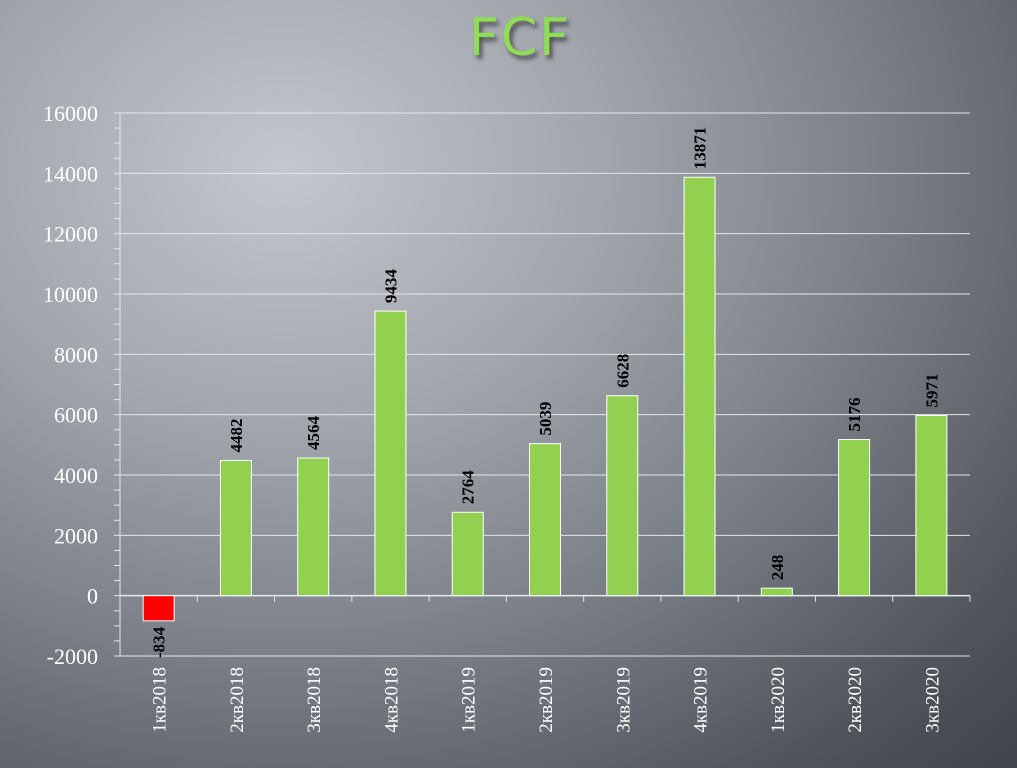  What do you see at coordinates (76, 415) in the screenshot?
I see `y-tick-label: 6000` at bounding box center [76, 415].